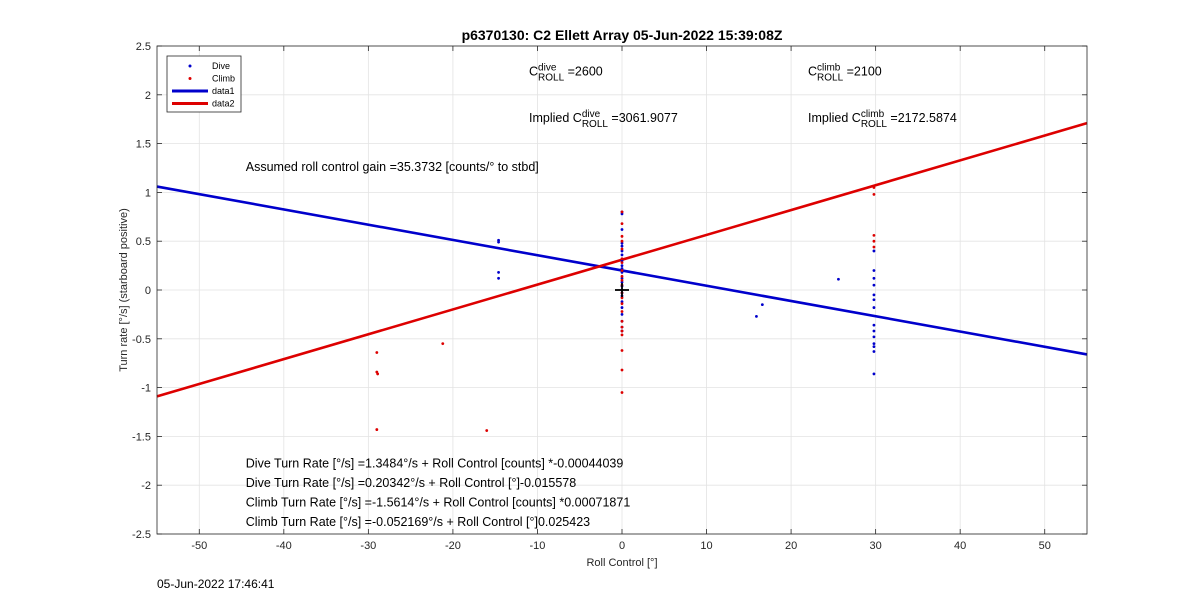 The width and height of the screenshot is (1200, 601). Describe the element at coordinates (143, 47) in the screenshot. I see `y-tick-label: 2.5` at that location.